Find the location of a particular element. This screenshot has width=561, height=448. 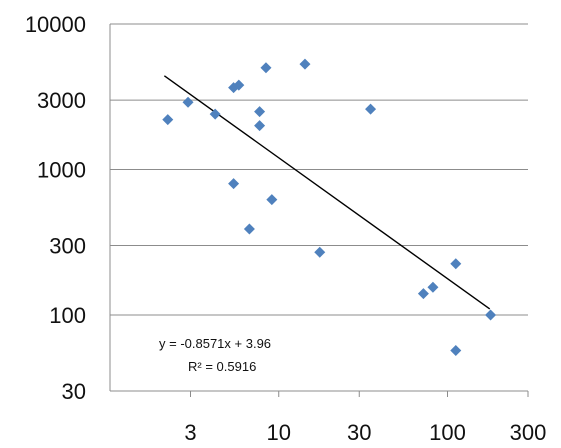

x-tick-label: 10 is located at coordinates (279, 432).